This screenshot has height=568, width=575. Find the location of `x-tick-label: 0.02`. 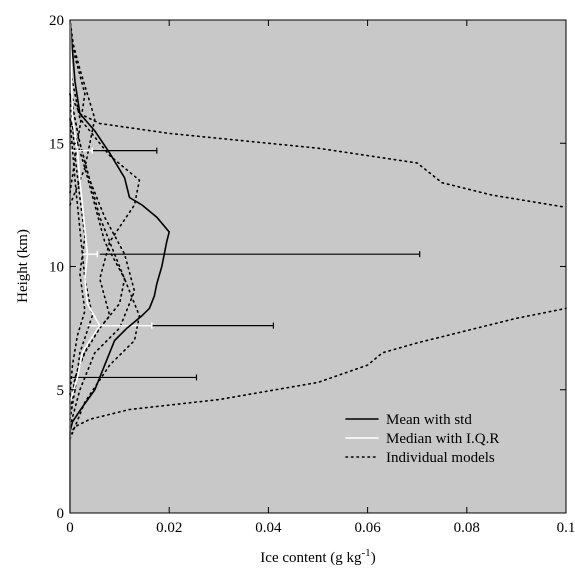

x-tick-label: 0.02 is located at coordinates (169, 528).